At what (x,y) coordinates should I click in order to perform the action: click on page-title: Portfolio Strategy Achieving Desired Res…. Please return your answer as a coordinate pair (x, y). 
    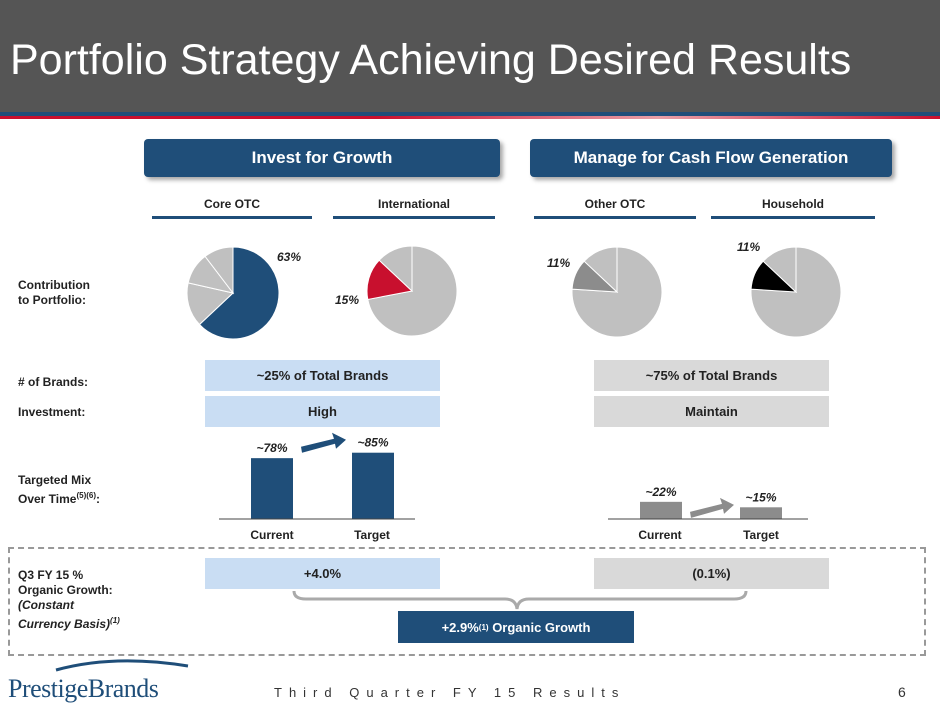
    Looking at the image, I should click on (431, 60).